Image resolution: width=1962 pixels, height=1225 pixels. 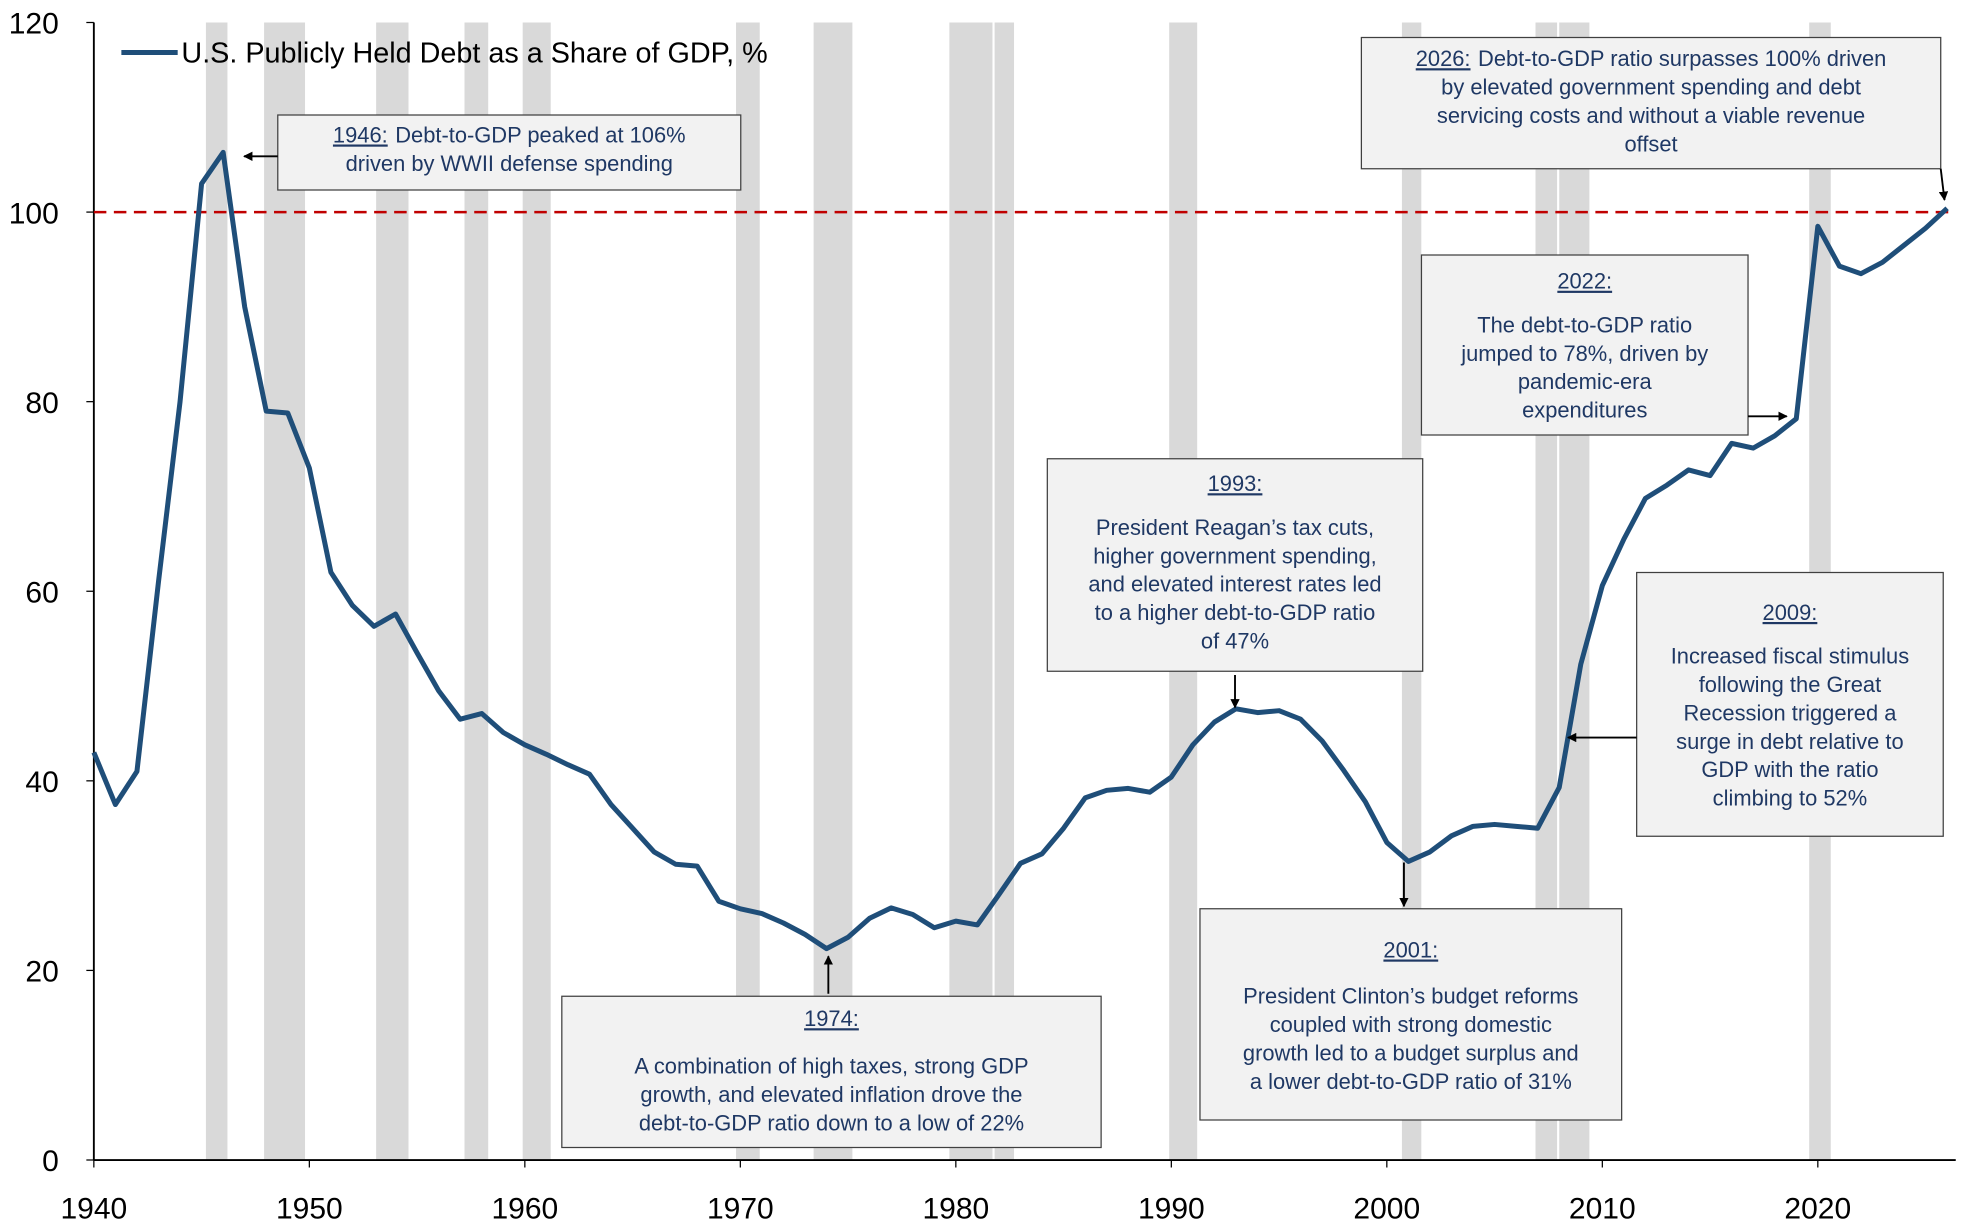 I want to click on x-tick-label: 1940, so click(x=93, y=1209).